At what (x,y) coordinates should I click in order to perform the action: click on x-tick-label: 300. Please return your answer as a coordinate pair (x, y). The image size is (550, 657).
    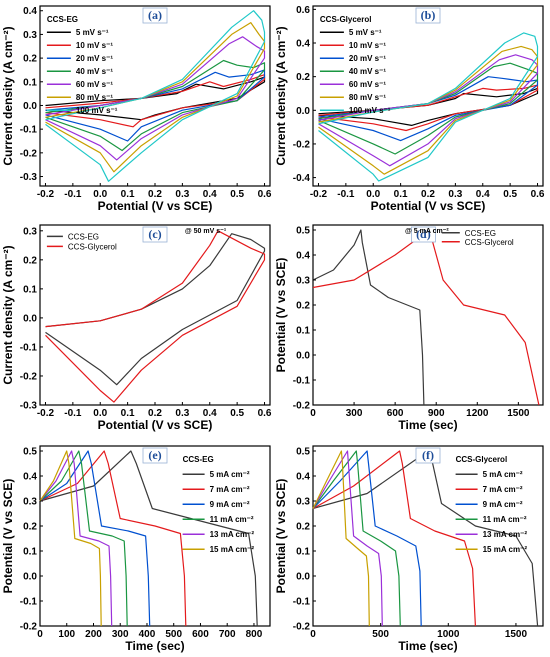
    Looking at the image, I should click on (354, 413).